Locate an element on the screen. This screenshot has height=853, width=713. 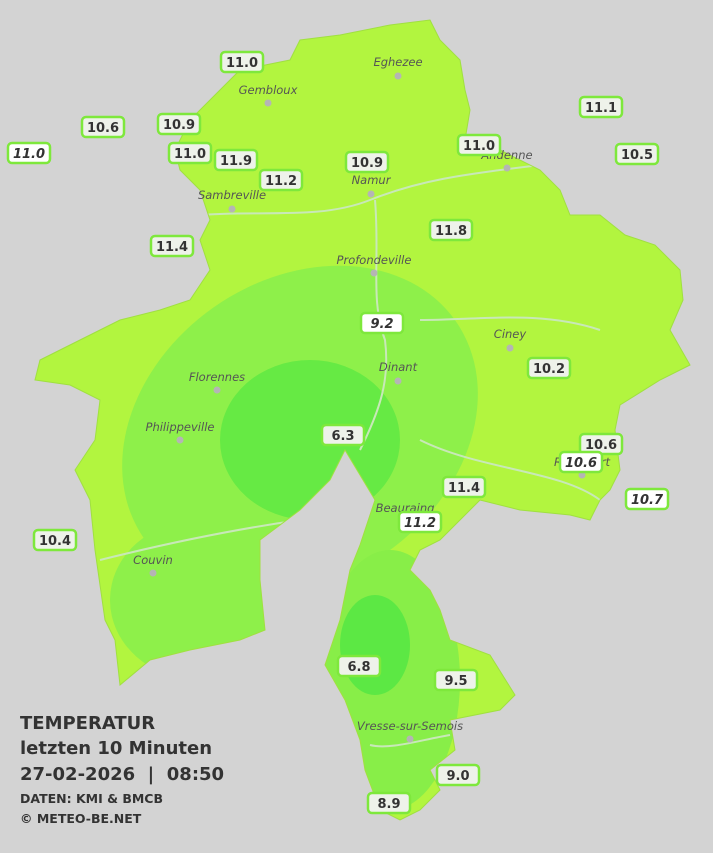
zone-mild is located at coordinates (200, 600).